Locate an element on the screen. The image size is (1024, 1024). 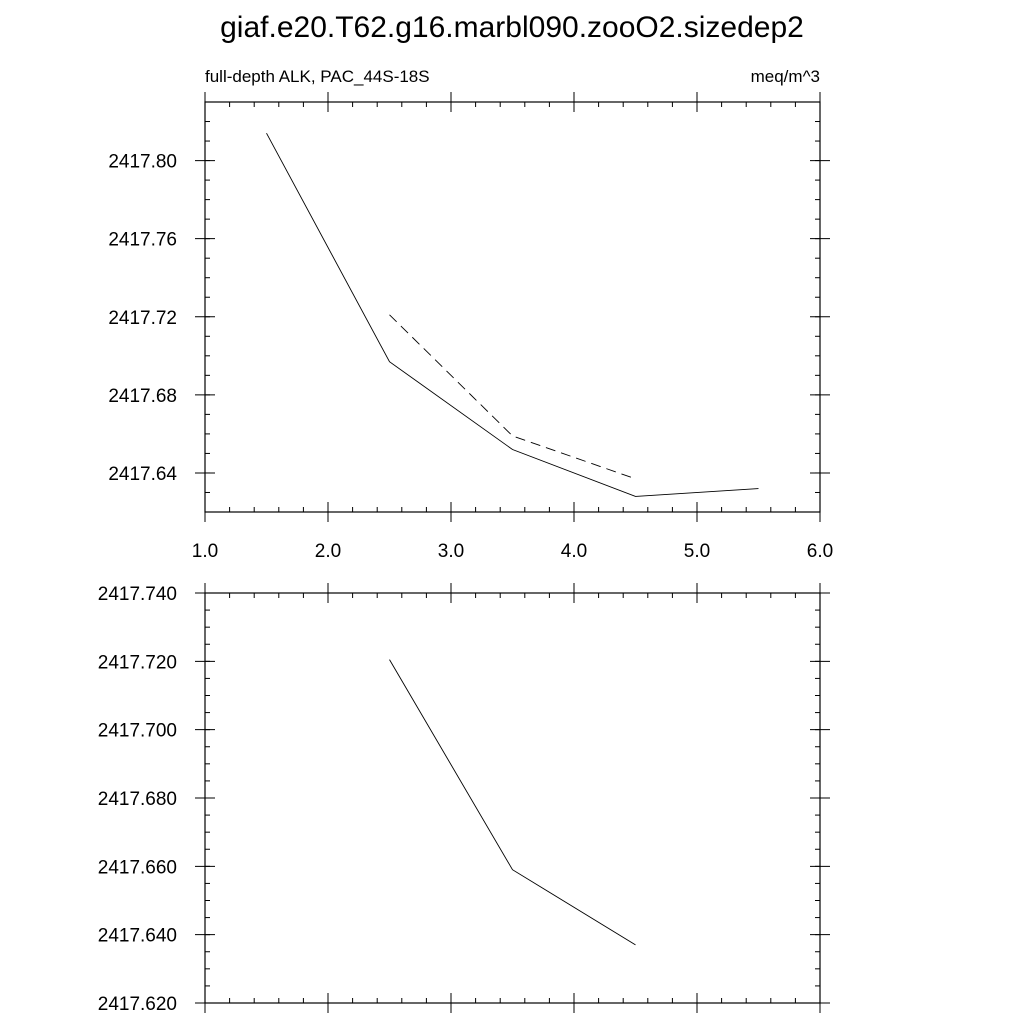
y-tick-label: 2417.80 is located at coordinates (142, 162).